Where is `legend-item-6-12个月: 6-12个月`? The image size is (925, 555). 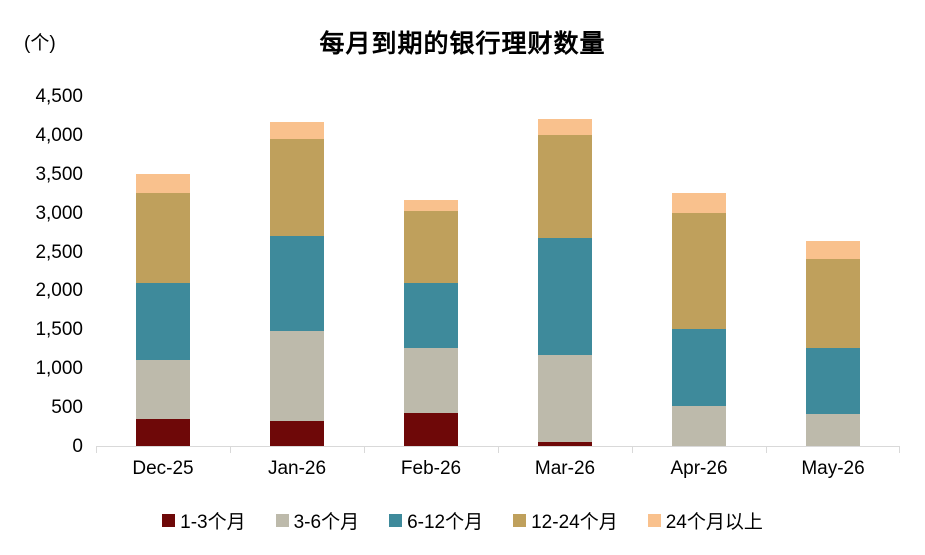 legend-item-6-12个月: 6-12个月 is located at coordinates (436, 520).